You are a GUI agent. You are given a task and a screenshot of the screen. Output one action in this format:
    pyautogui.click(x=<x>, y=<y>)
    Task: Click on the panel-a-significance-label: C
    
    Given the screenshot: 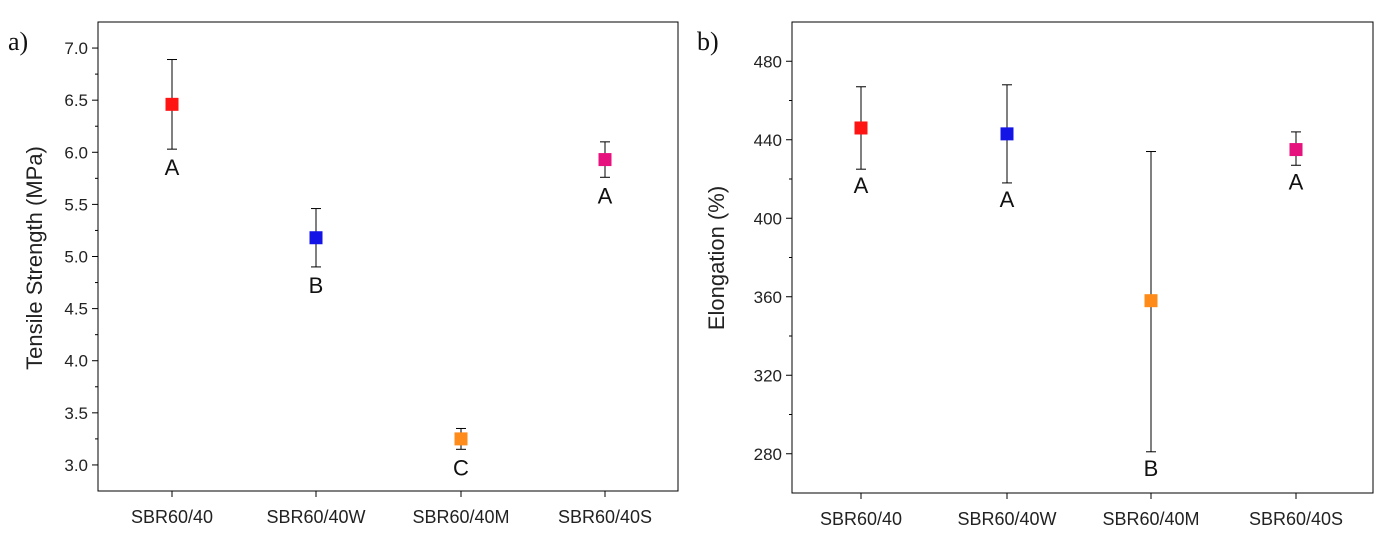 What is the action you would take?
    pyautogui.click(x=461, y=467)
    